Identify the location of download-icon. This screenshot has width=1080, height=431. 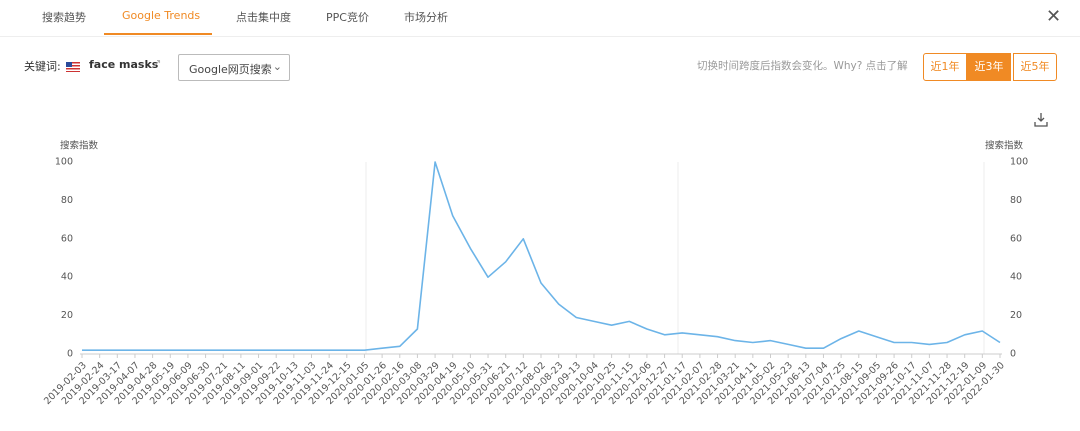
(1041, 120).